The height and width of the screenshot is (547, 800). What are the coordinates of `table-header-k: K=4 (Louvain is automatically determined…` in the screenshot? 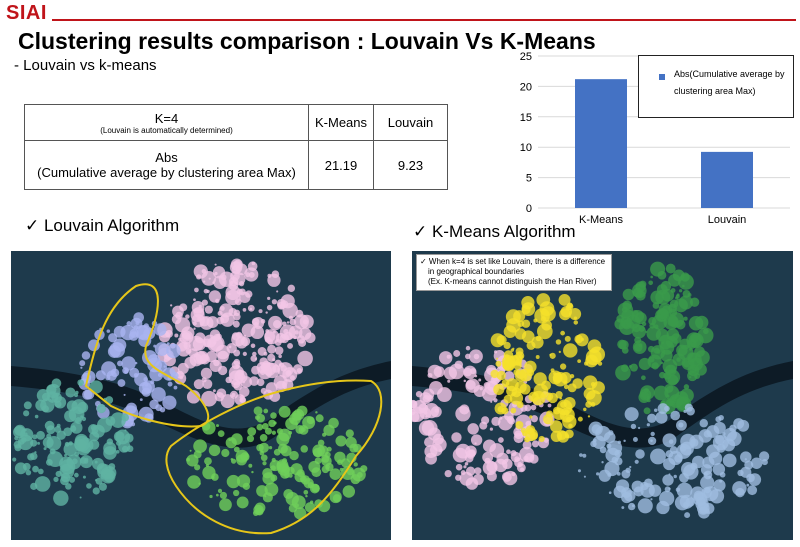 It's located at (166, 122).